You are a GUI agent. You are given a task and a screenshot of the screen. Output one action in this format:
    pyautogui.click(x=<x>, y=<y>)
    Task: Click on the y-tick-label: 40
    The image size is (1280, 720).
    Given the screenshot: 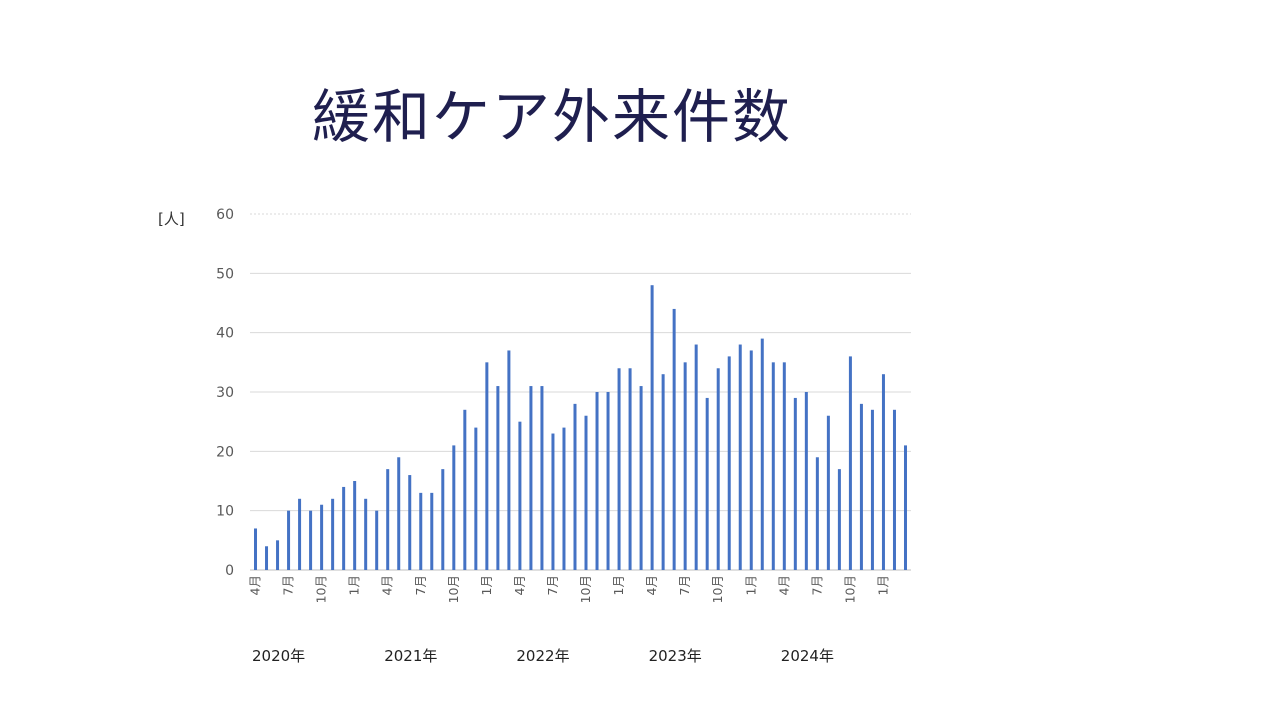 What is the action you would take?
    pyautogui.click(x=225, y=334)
    